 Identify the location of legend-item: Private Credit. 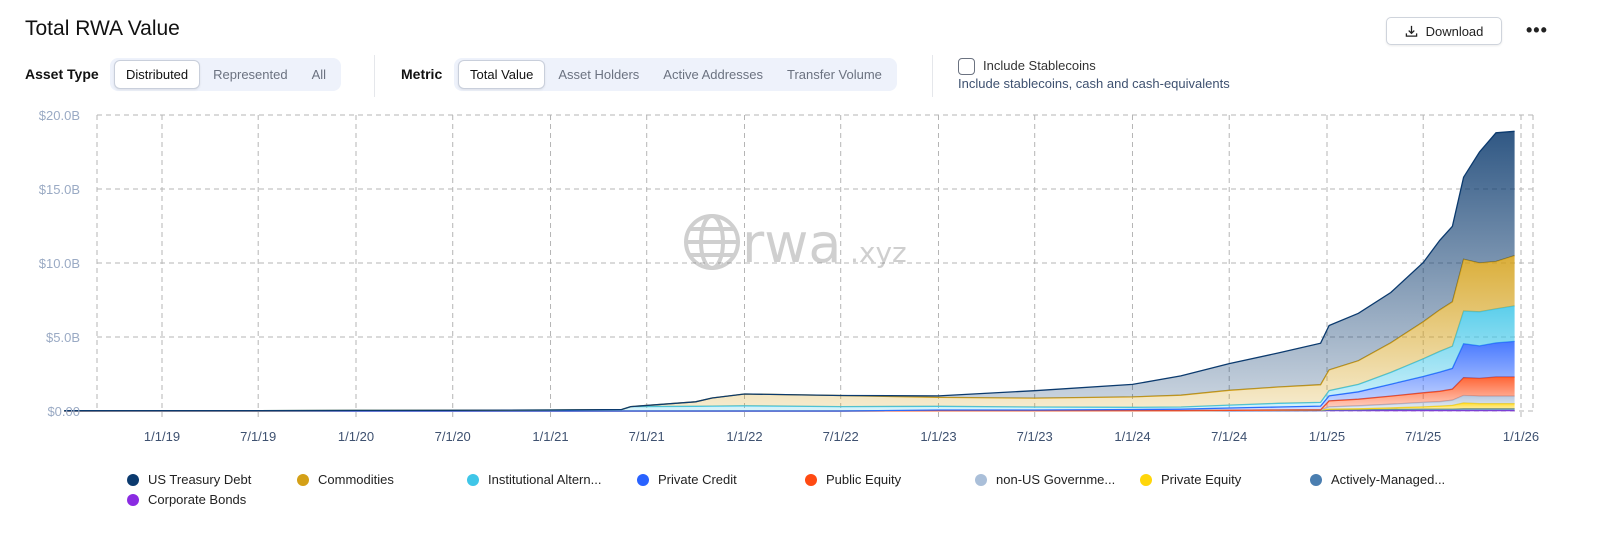
(687, 479).